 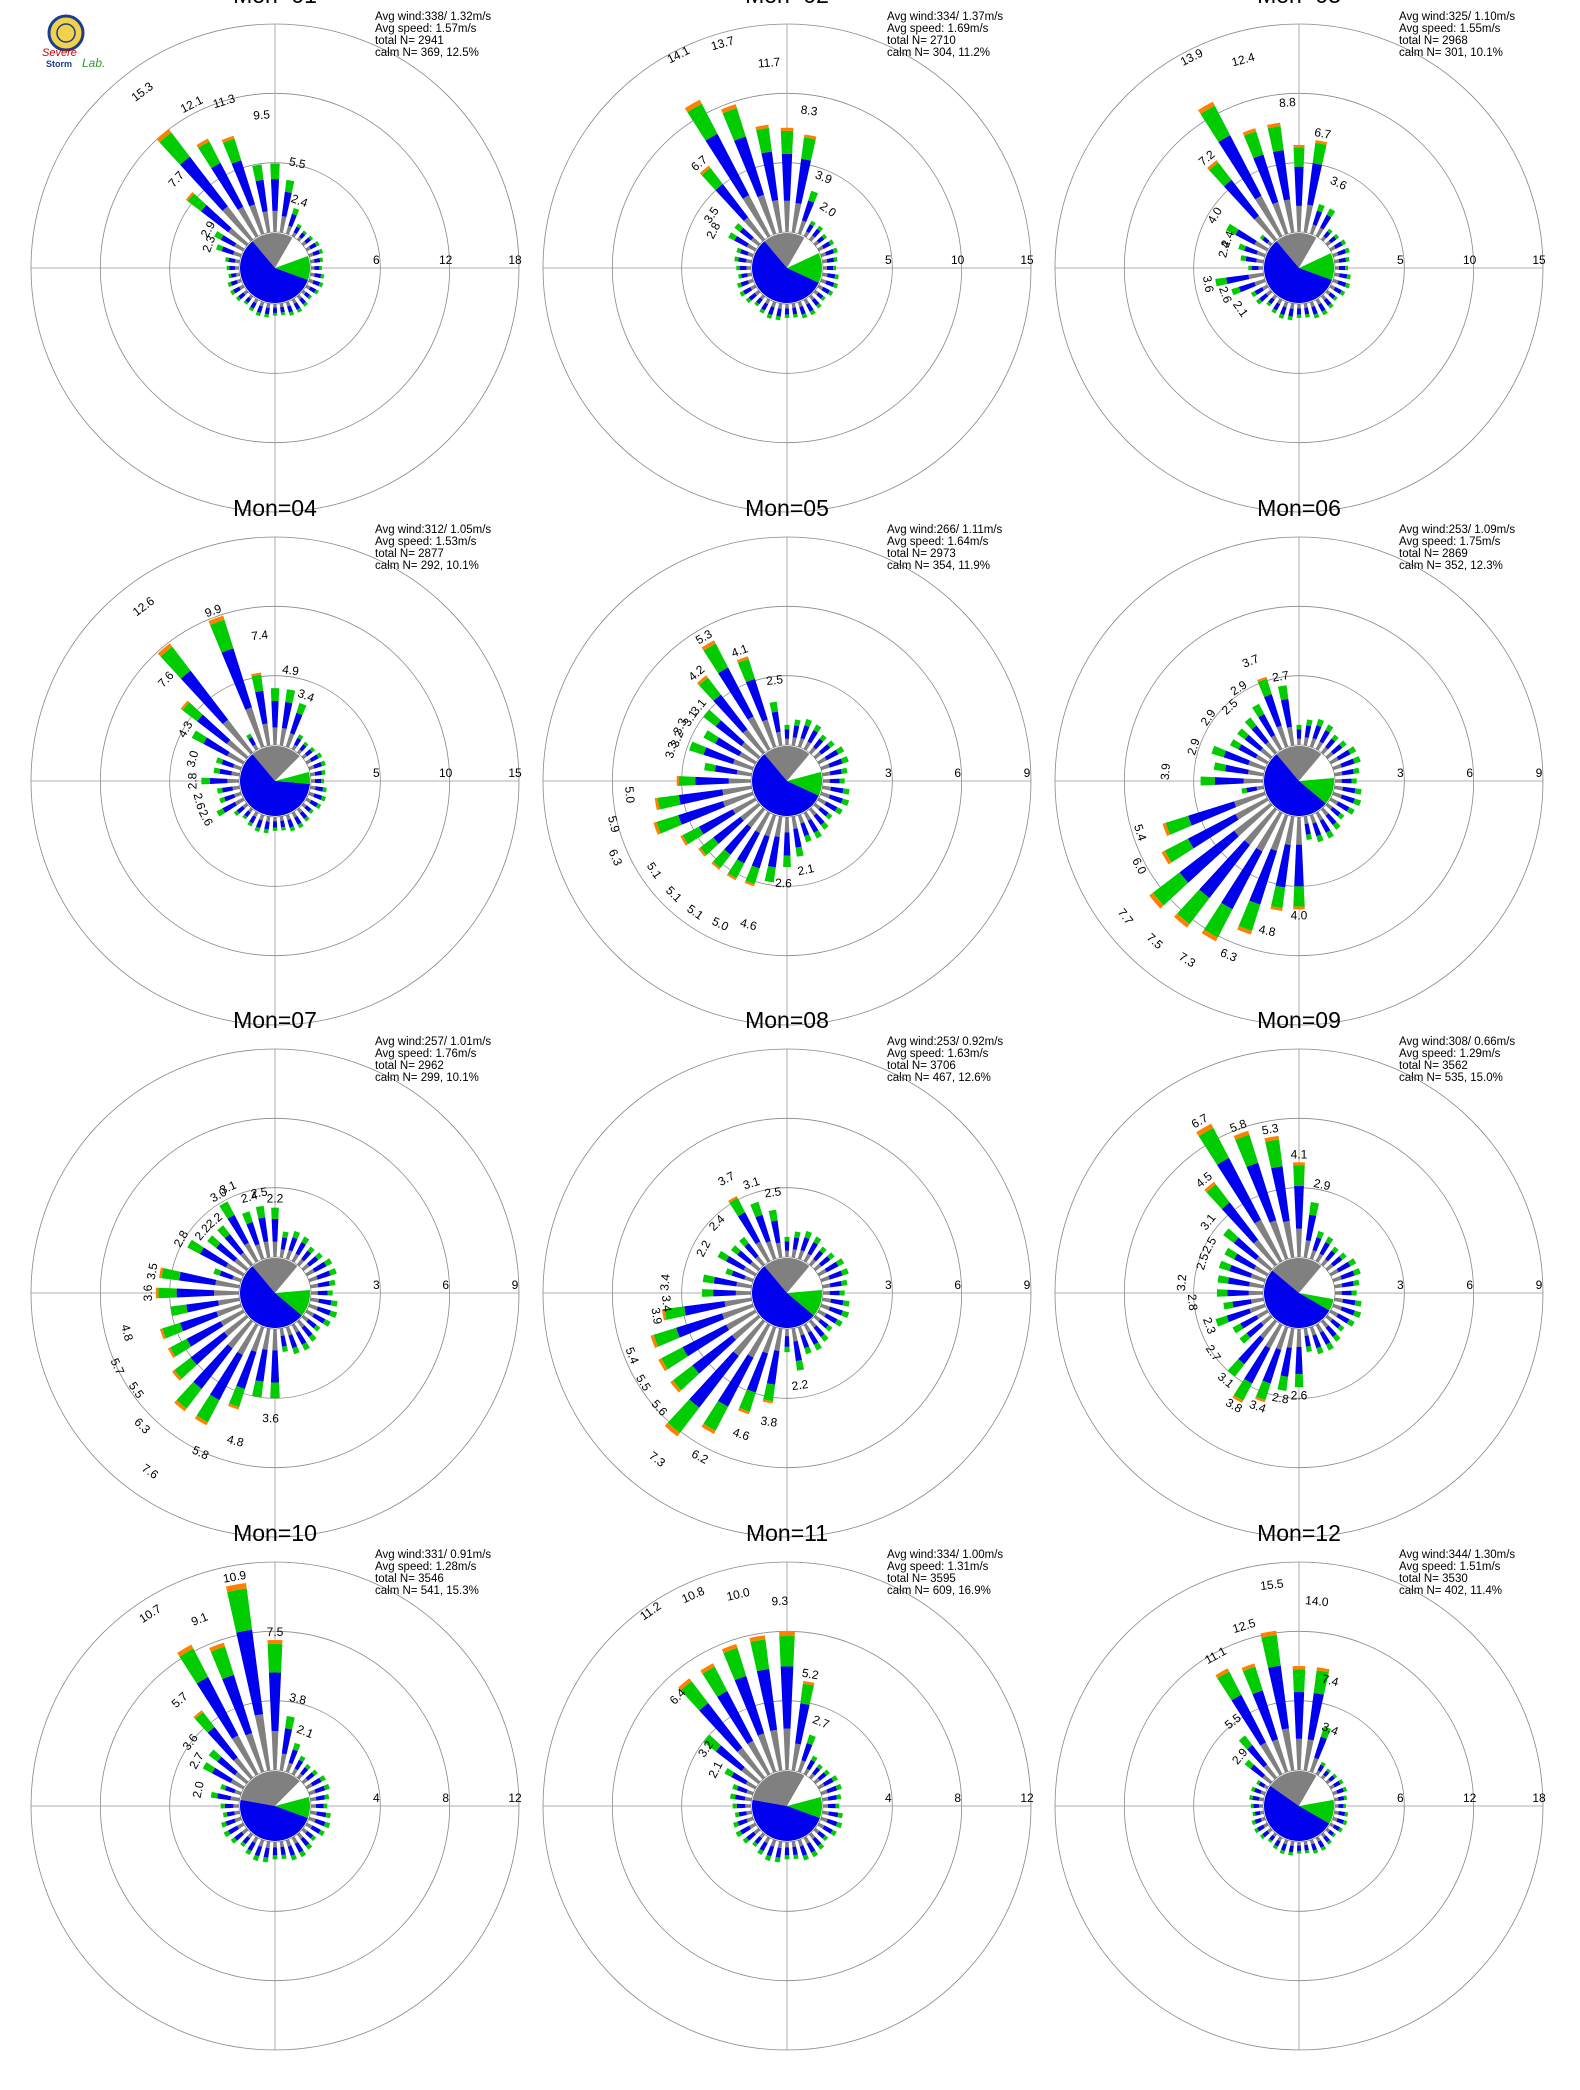 I want to click on bar-value-label: 4.8, so click(x=127, y=1333).